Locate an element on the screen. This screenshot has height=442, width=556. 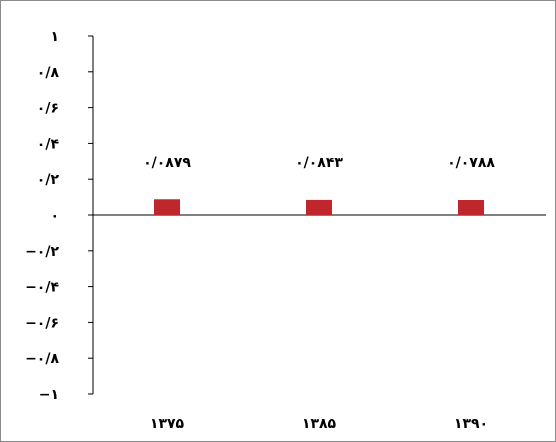
y-tick-label: ۱ is located at coordinates (54, 37).